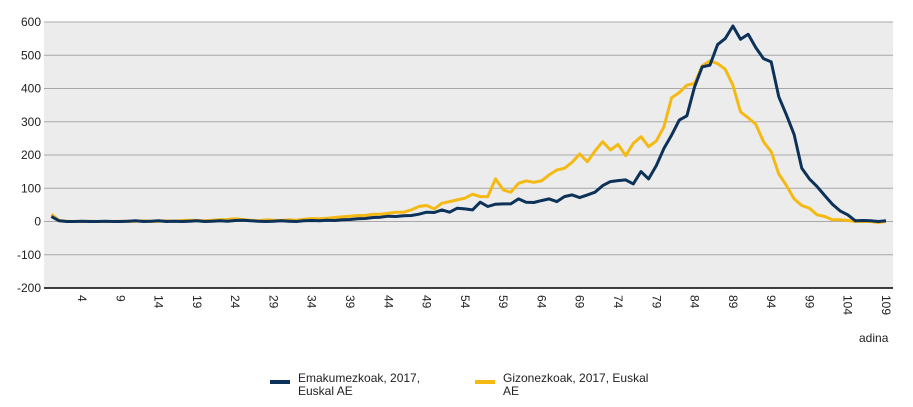  I want to click on legend-swatch-emakumezkoak, so click(280, 382).